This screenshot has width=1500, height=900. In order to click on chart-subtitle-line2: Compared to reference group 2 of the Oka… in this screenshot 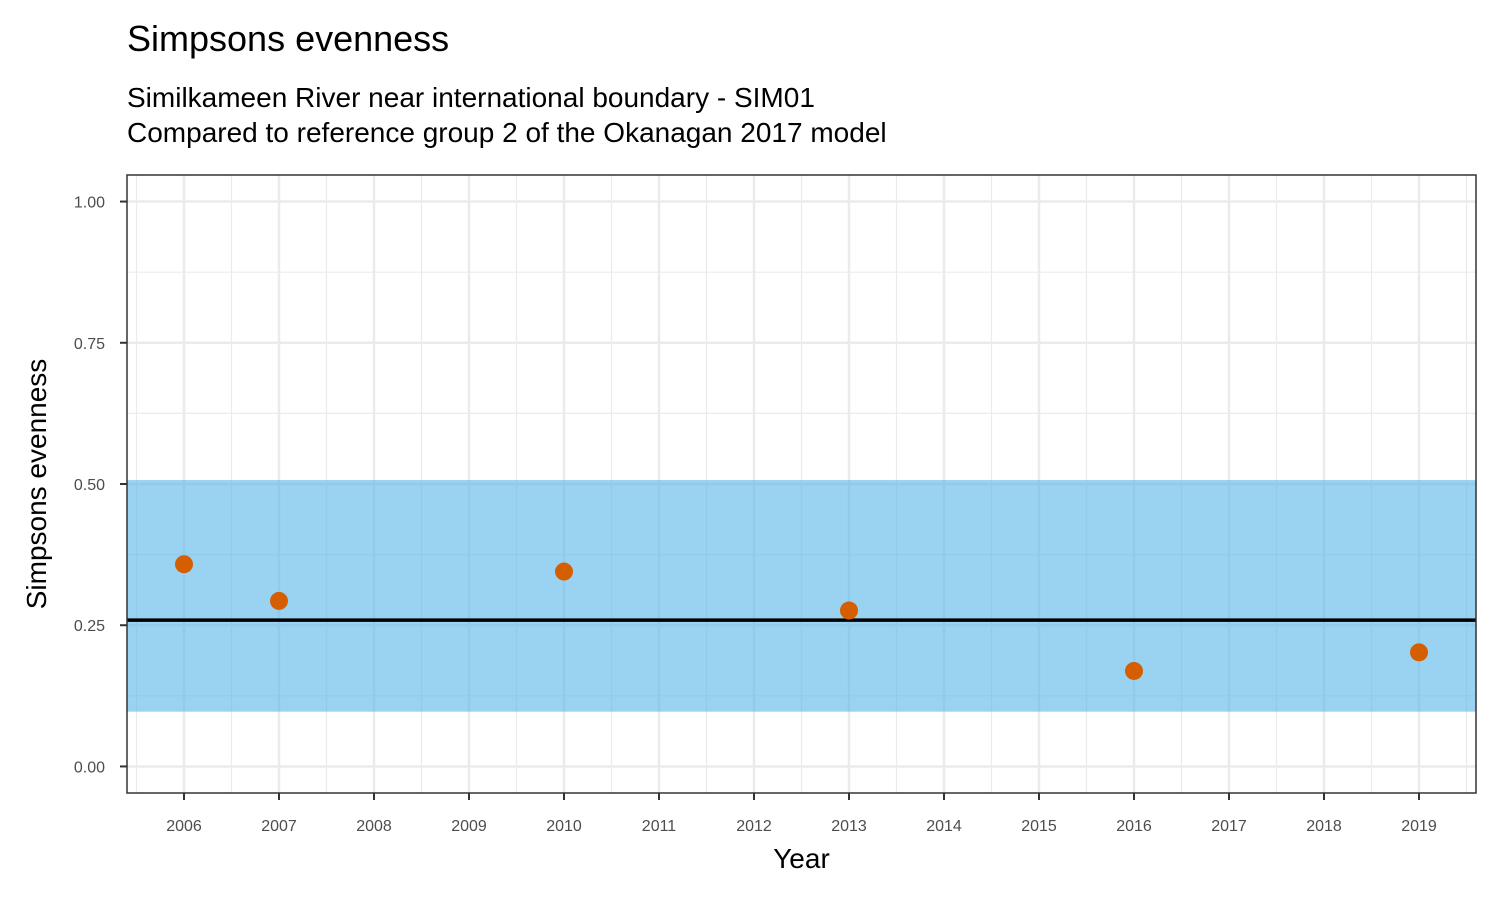, I will do `click(507, 132)`.